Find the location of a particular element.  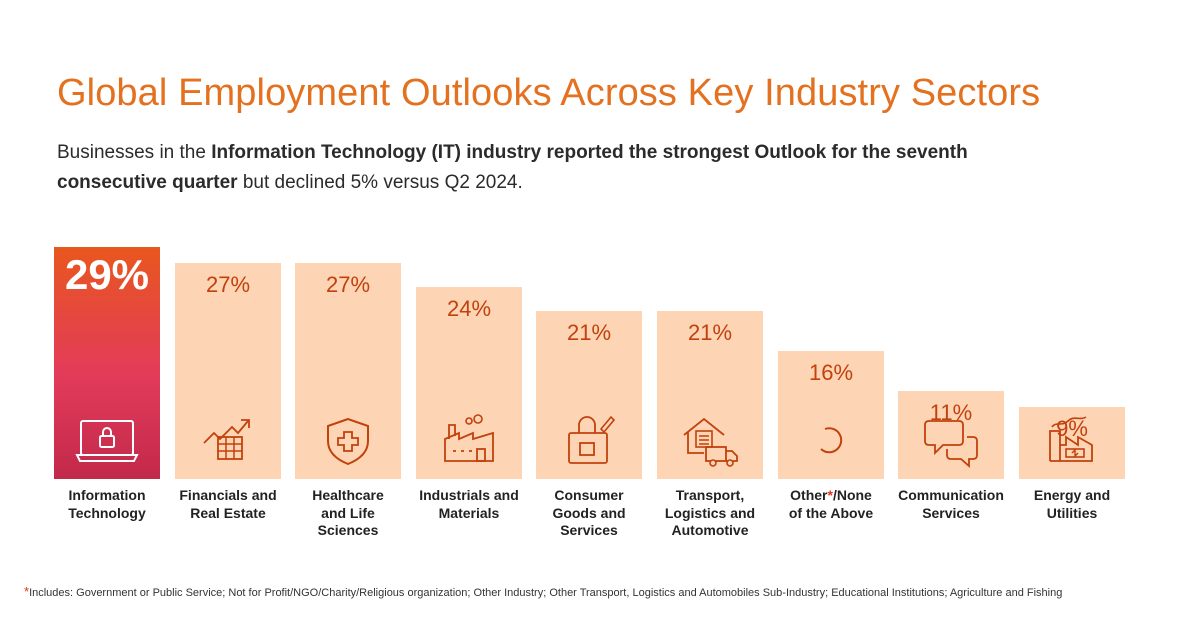

subtitle-part-1: Businesses in the is located at coordinates (134, 152).